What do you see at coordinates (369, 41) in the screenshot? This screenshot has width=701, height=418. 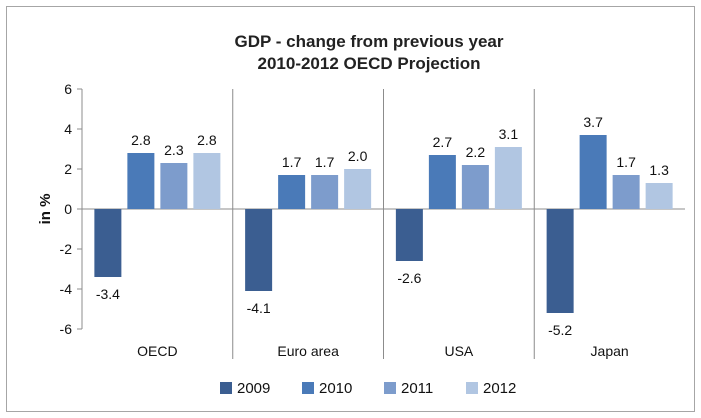 I see `chart-title: GDP - change from previous year` at bounding box center [369, 41].